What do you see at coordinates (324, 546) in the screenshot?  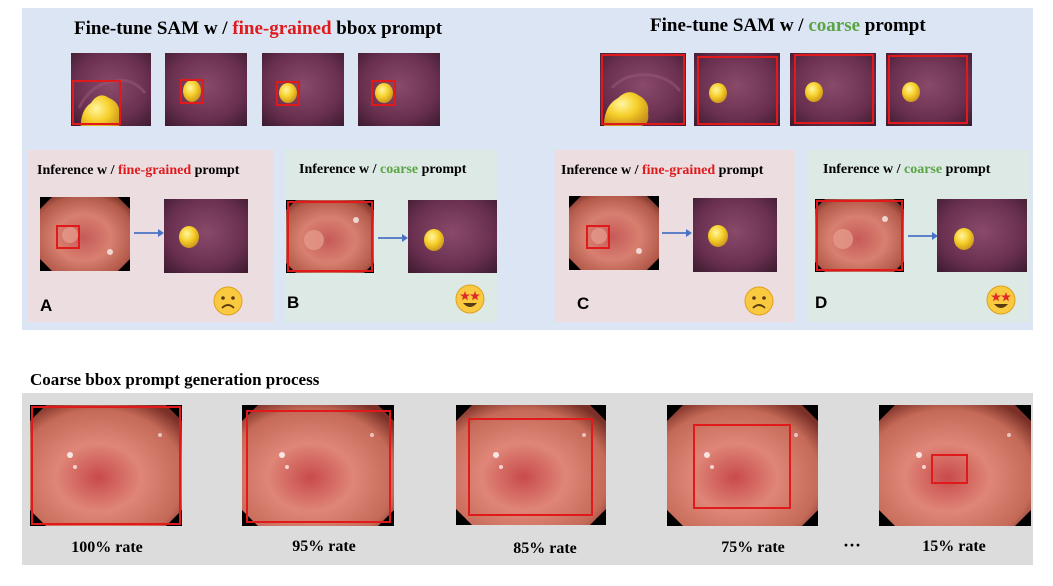 I see `rate-label: 95% rate` at bounding box center [324, 546].